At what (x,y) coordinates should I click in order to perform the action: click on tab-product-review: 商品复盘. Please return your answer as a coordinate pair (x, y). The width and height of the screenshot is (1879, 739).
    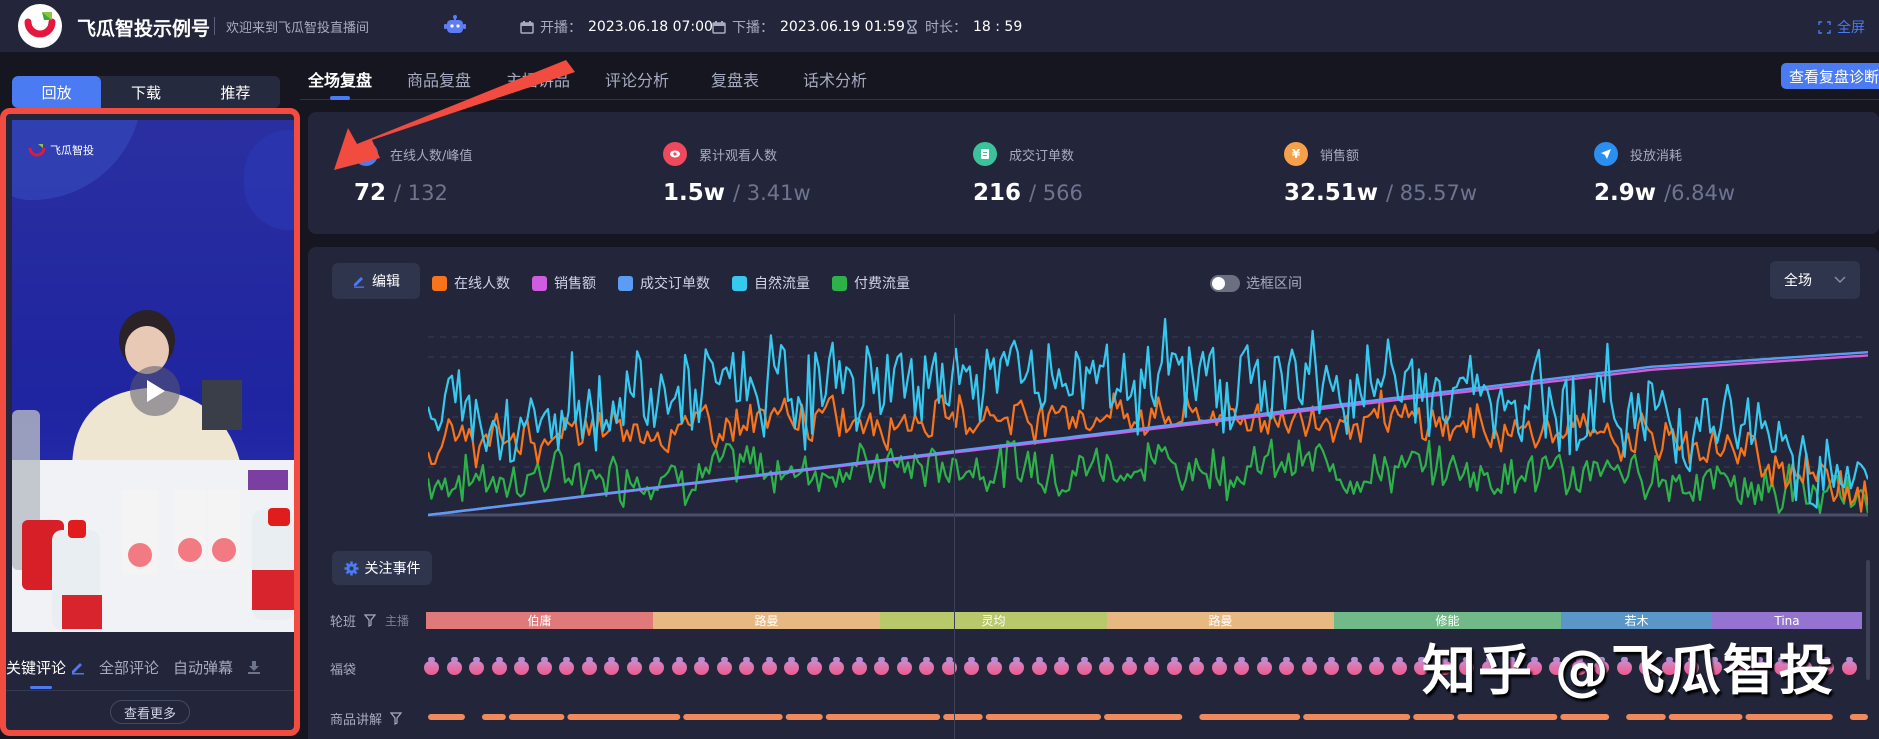
    Looking at the image, I should click on (439, 80).